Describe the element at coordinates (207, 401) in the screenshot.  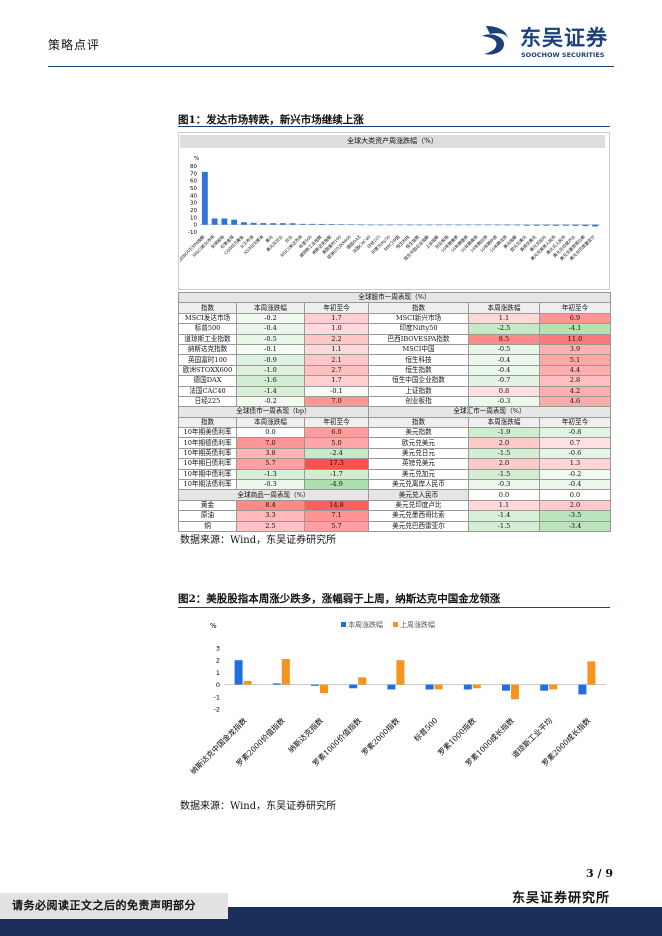
I see `left-name: 日经225` at that location.